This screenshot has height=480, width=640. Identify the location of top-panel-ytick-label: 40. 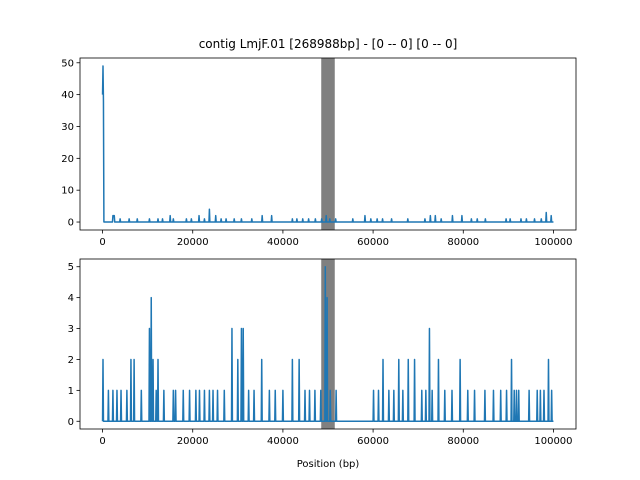
(67, 95).